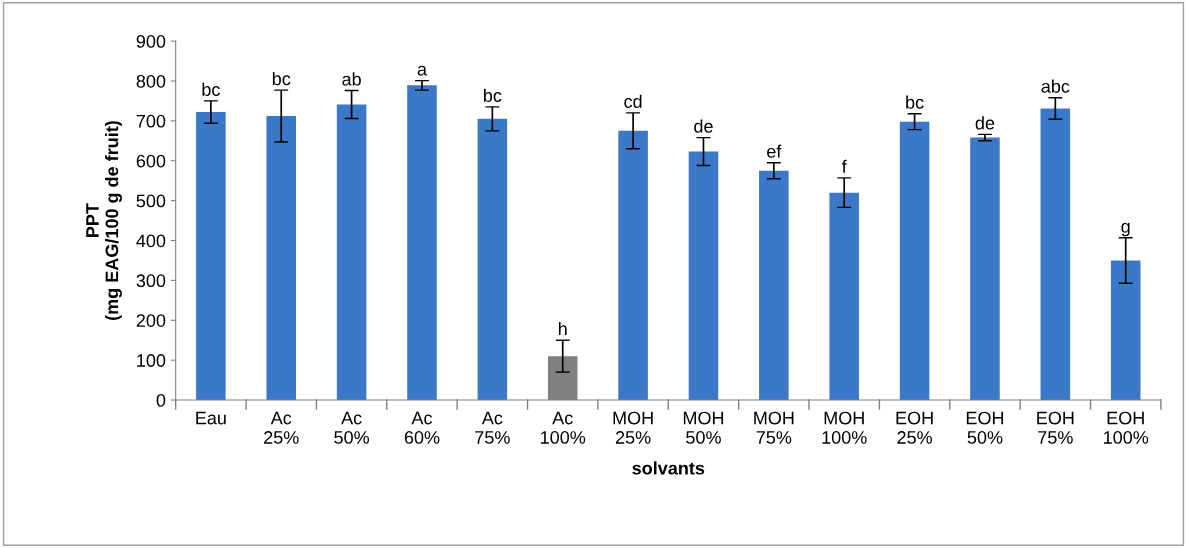  I want to click on x-tick-label: MOH 75%, so click(774, 427).